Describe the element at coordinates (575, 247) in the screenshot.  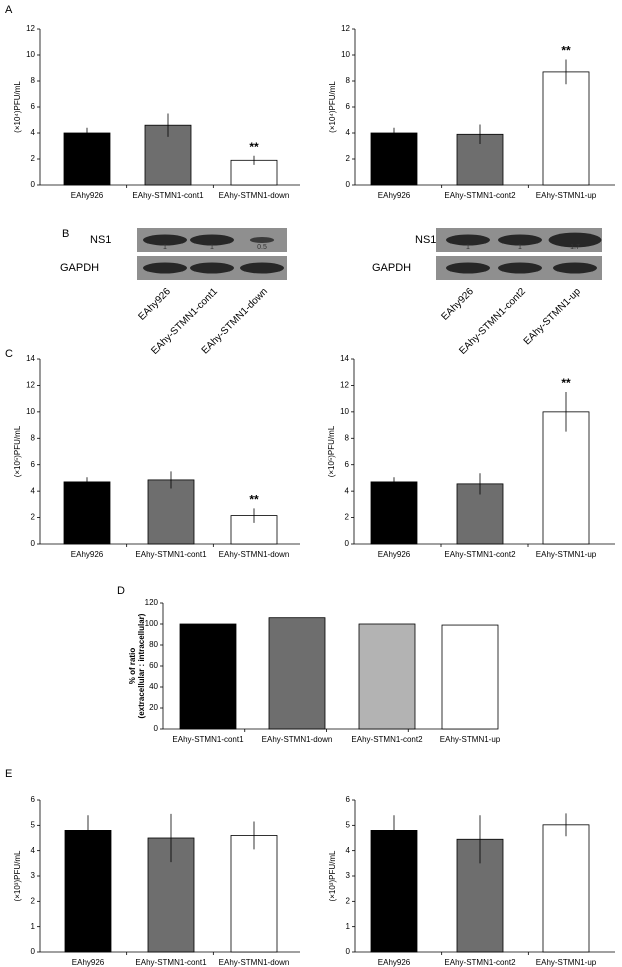
I see `band-ratio: 1.7` at that location.